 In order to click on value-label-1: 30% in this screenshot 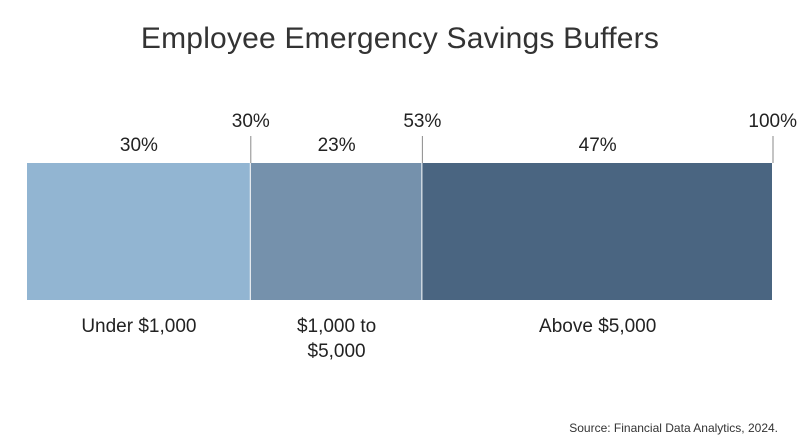, I will do `click(139, 145)`.